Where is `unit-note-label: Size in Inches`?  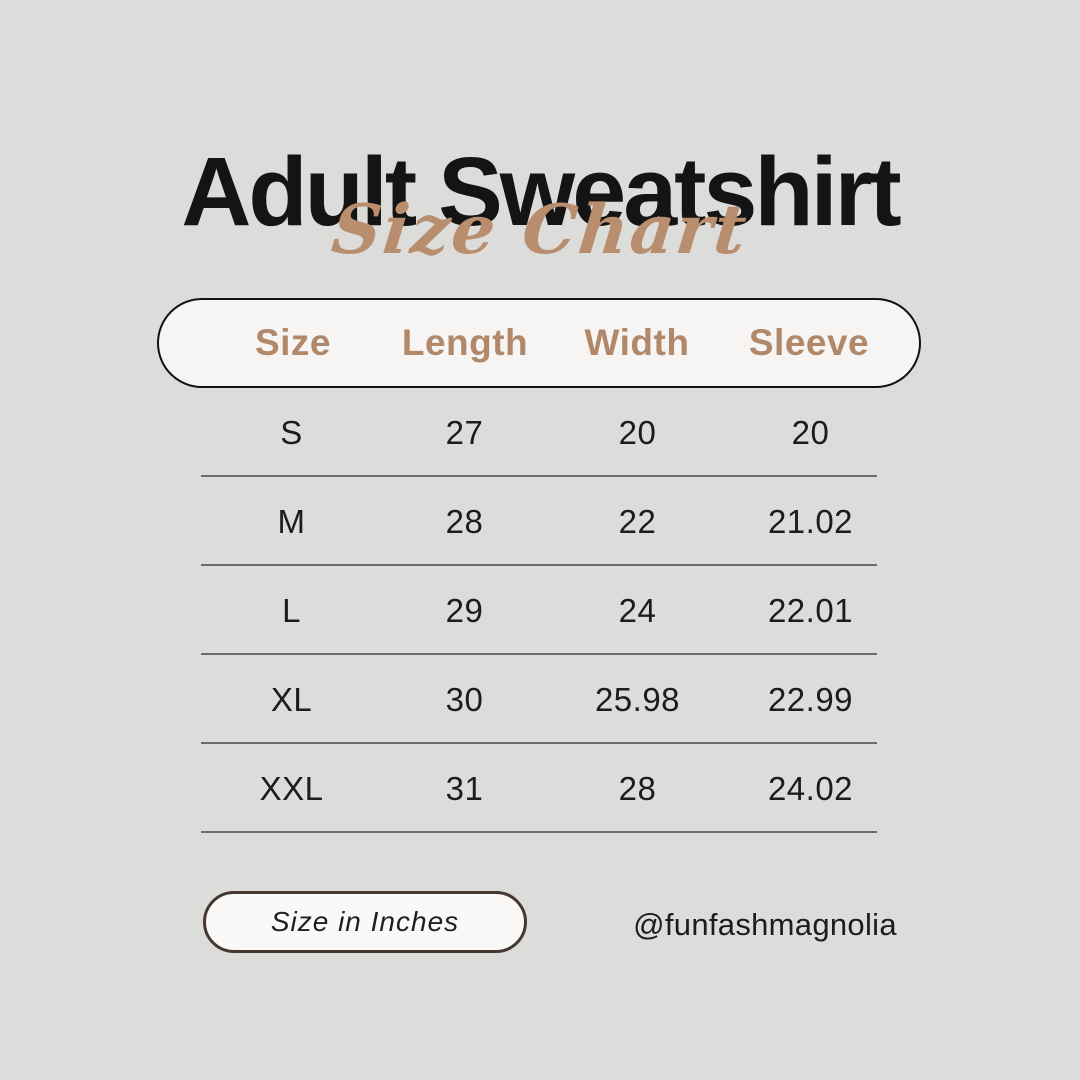 unit-note-label: Size in Inches is located at coordinates (365, 921).